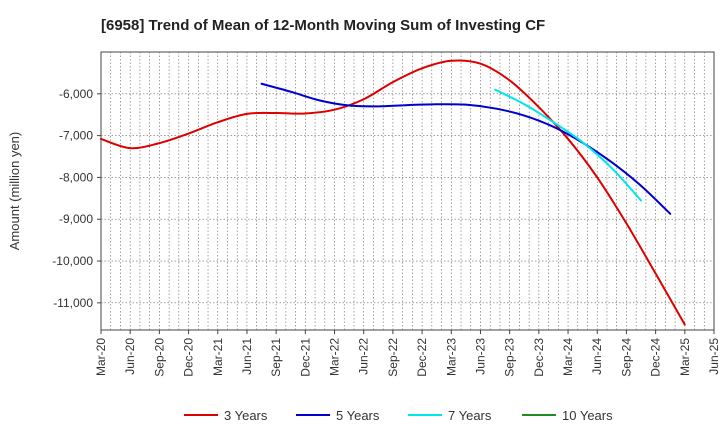  I want to click on x-tick-label: Dec-23, so click(539, 357).